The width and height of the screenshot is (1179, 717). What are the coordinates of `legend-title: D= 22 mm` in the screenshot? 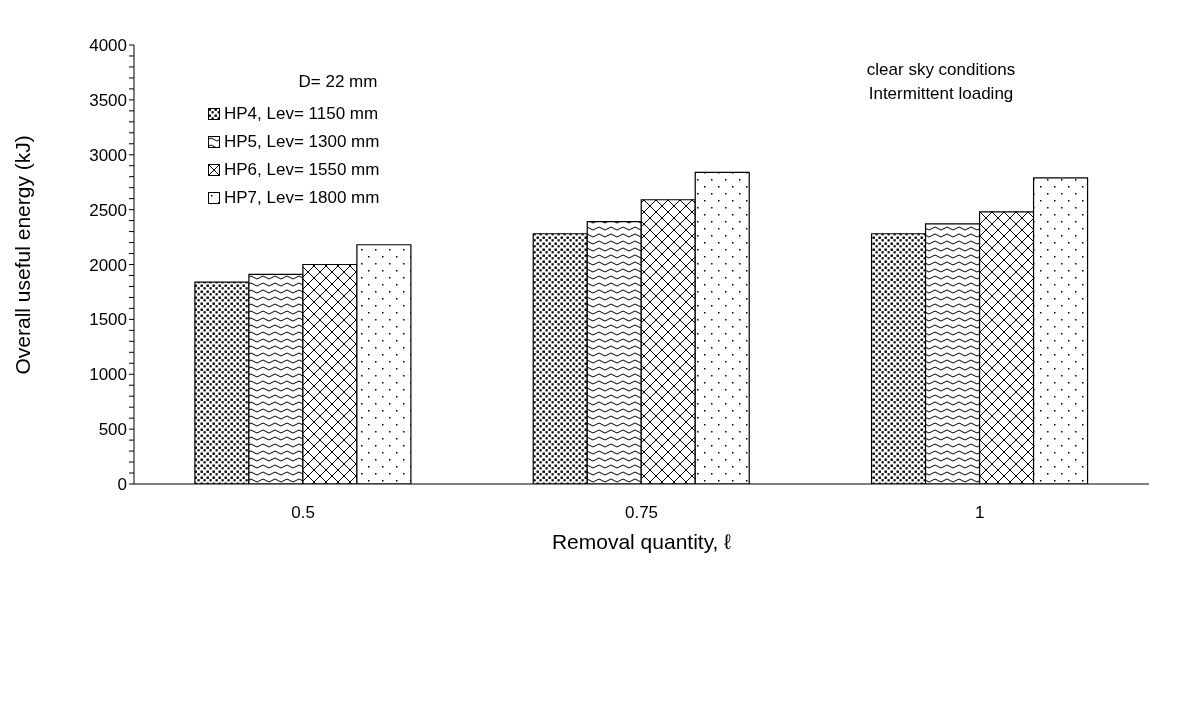 It's located at (338, 82).